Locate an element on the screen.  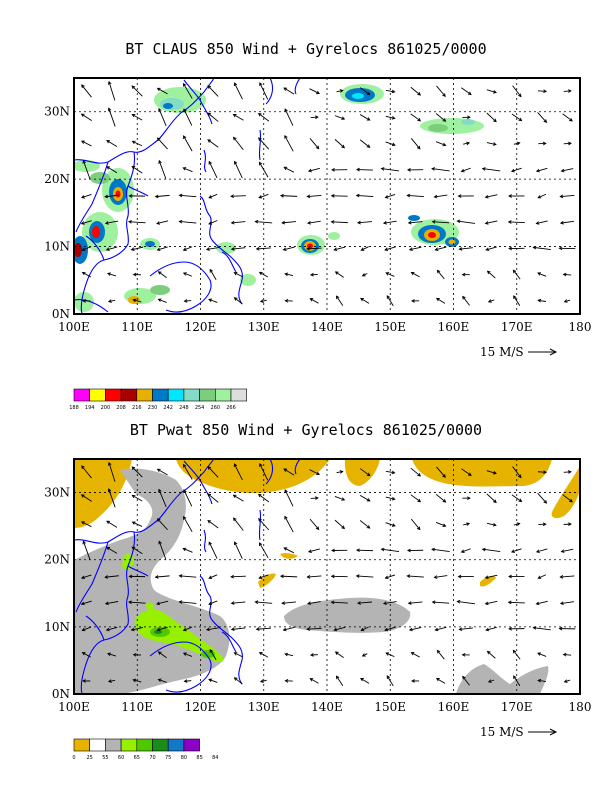
latitude-label: 20N is located at coordinates (57, 560).